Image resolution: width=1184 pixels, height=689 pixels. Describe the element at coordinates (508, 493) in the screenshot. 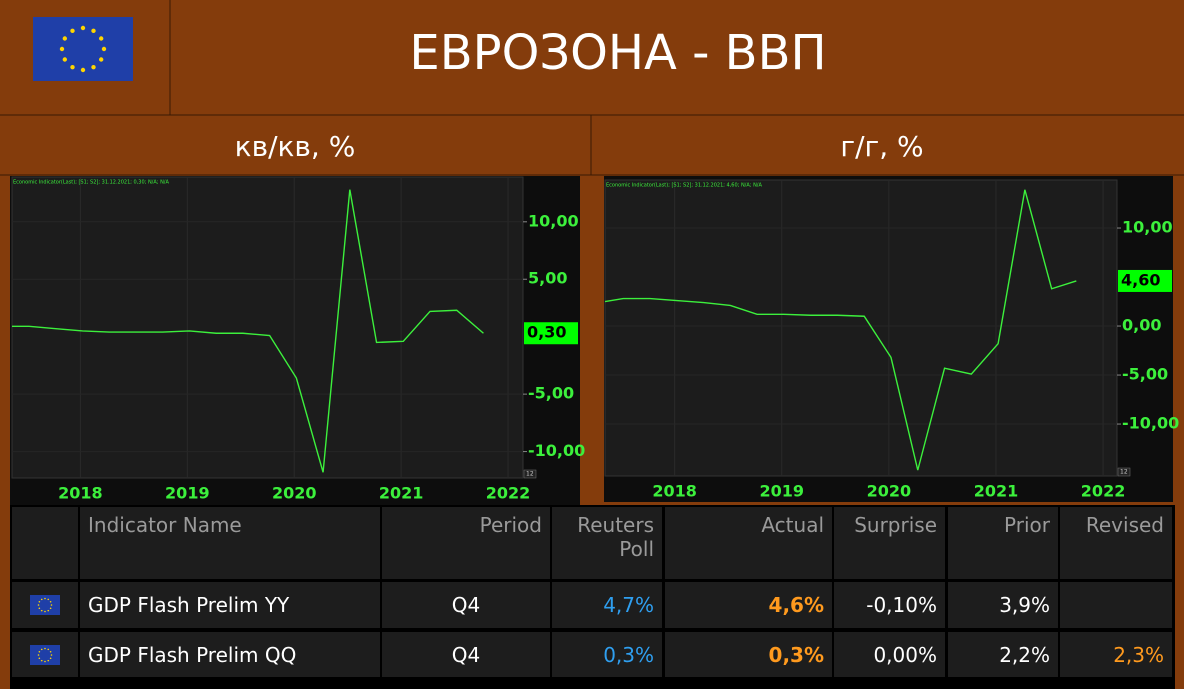

I see `x-tick-label: 2022` at that location.